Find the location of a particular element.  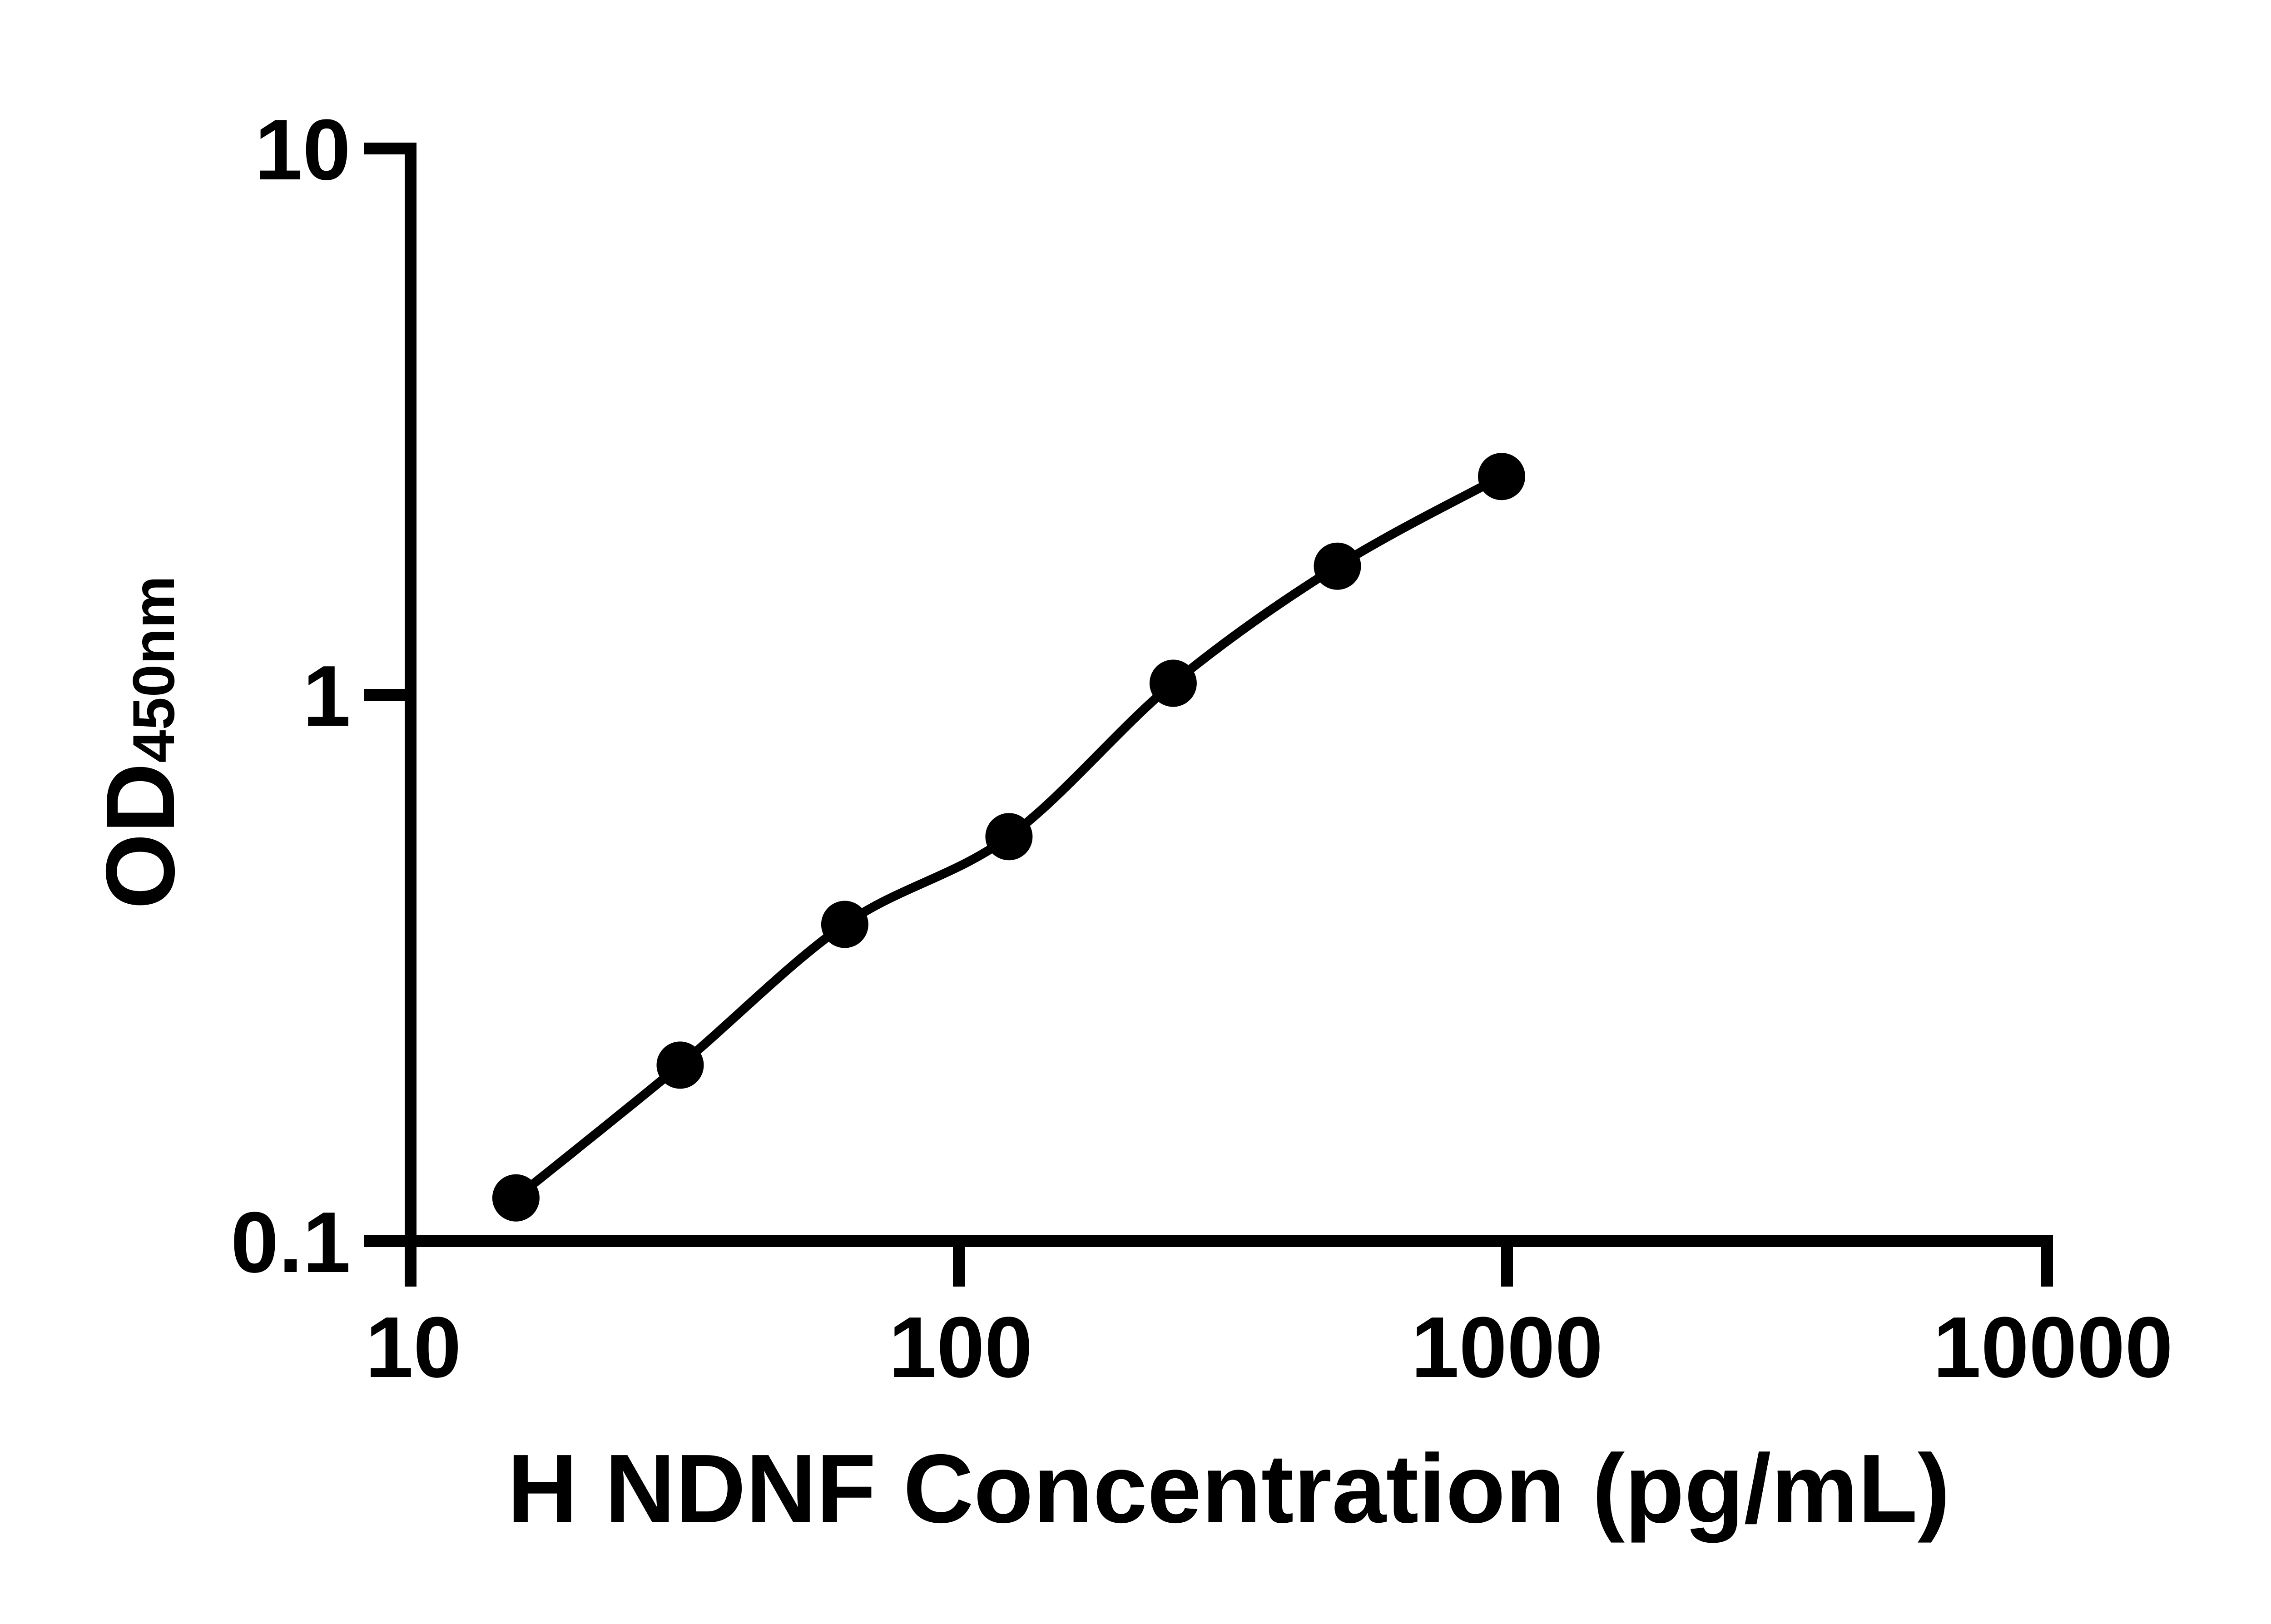

x-tick-label-10000: 10000 is located at coordinates (2053, 1347).